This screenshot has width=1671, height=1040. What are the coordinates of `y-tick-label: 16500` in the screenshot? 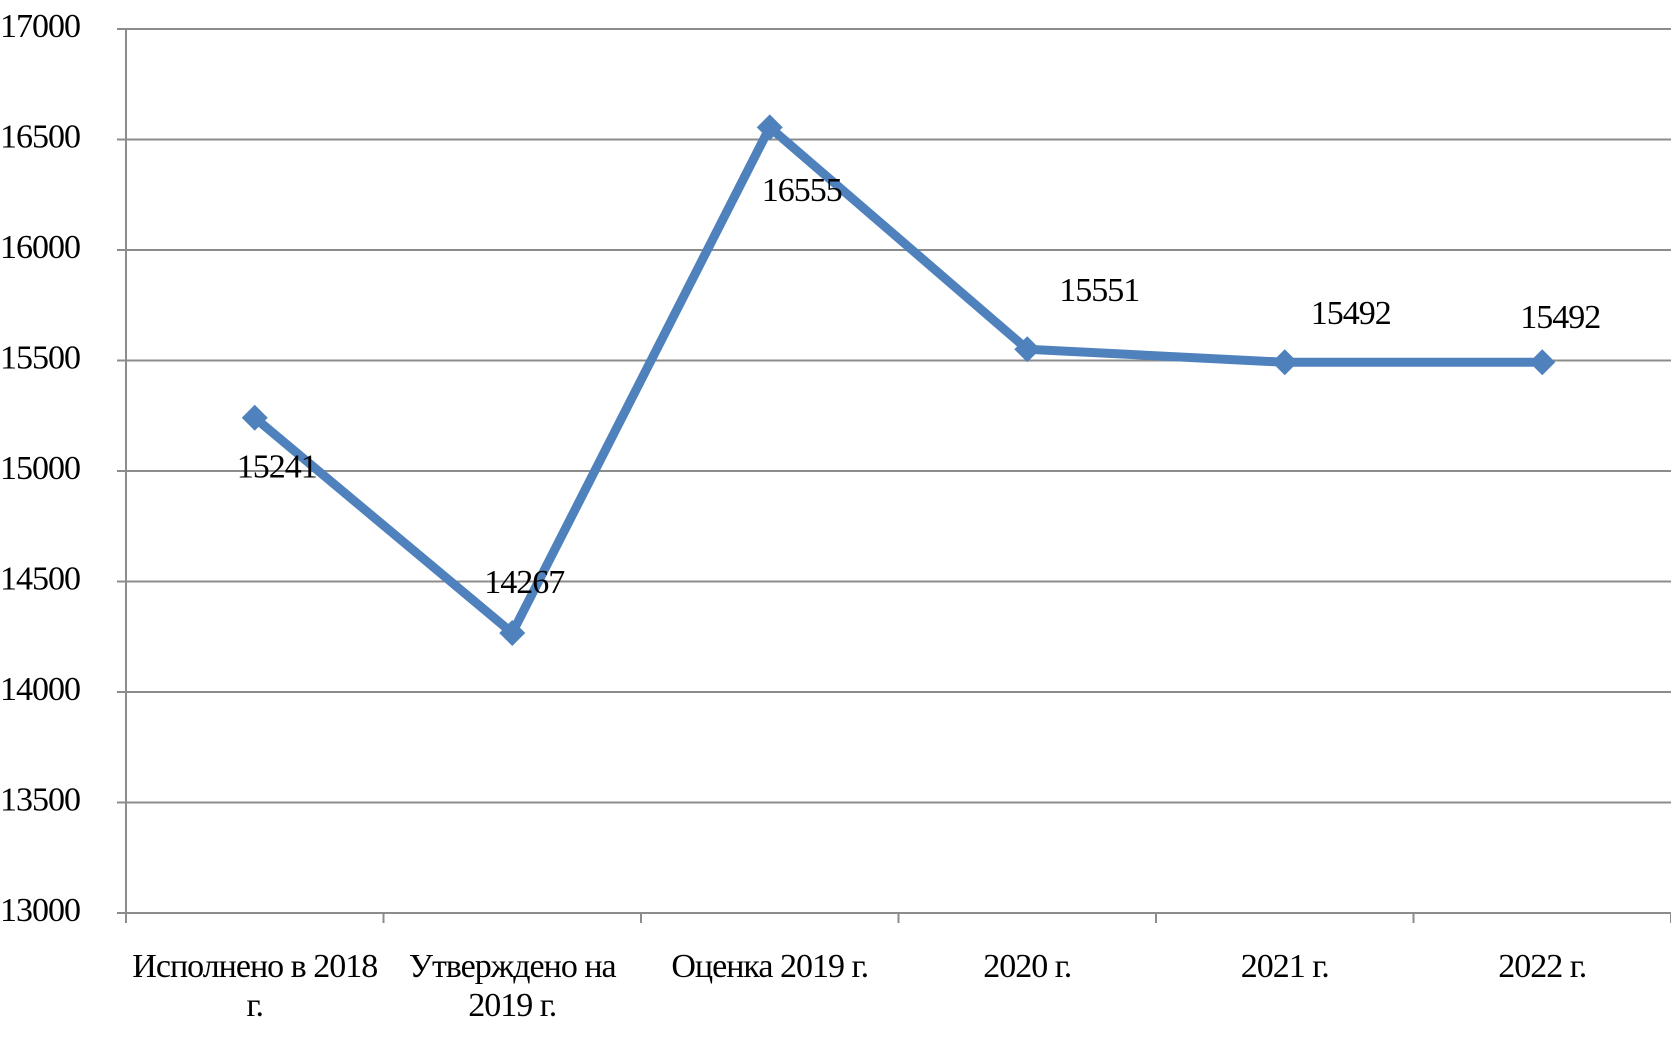 It's located at (40, 136).